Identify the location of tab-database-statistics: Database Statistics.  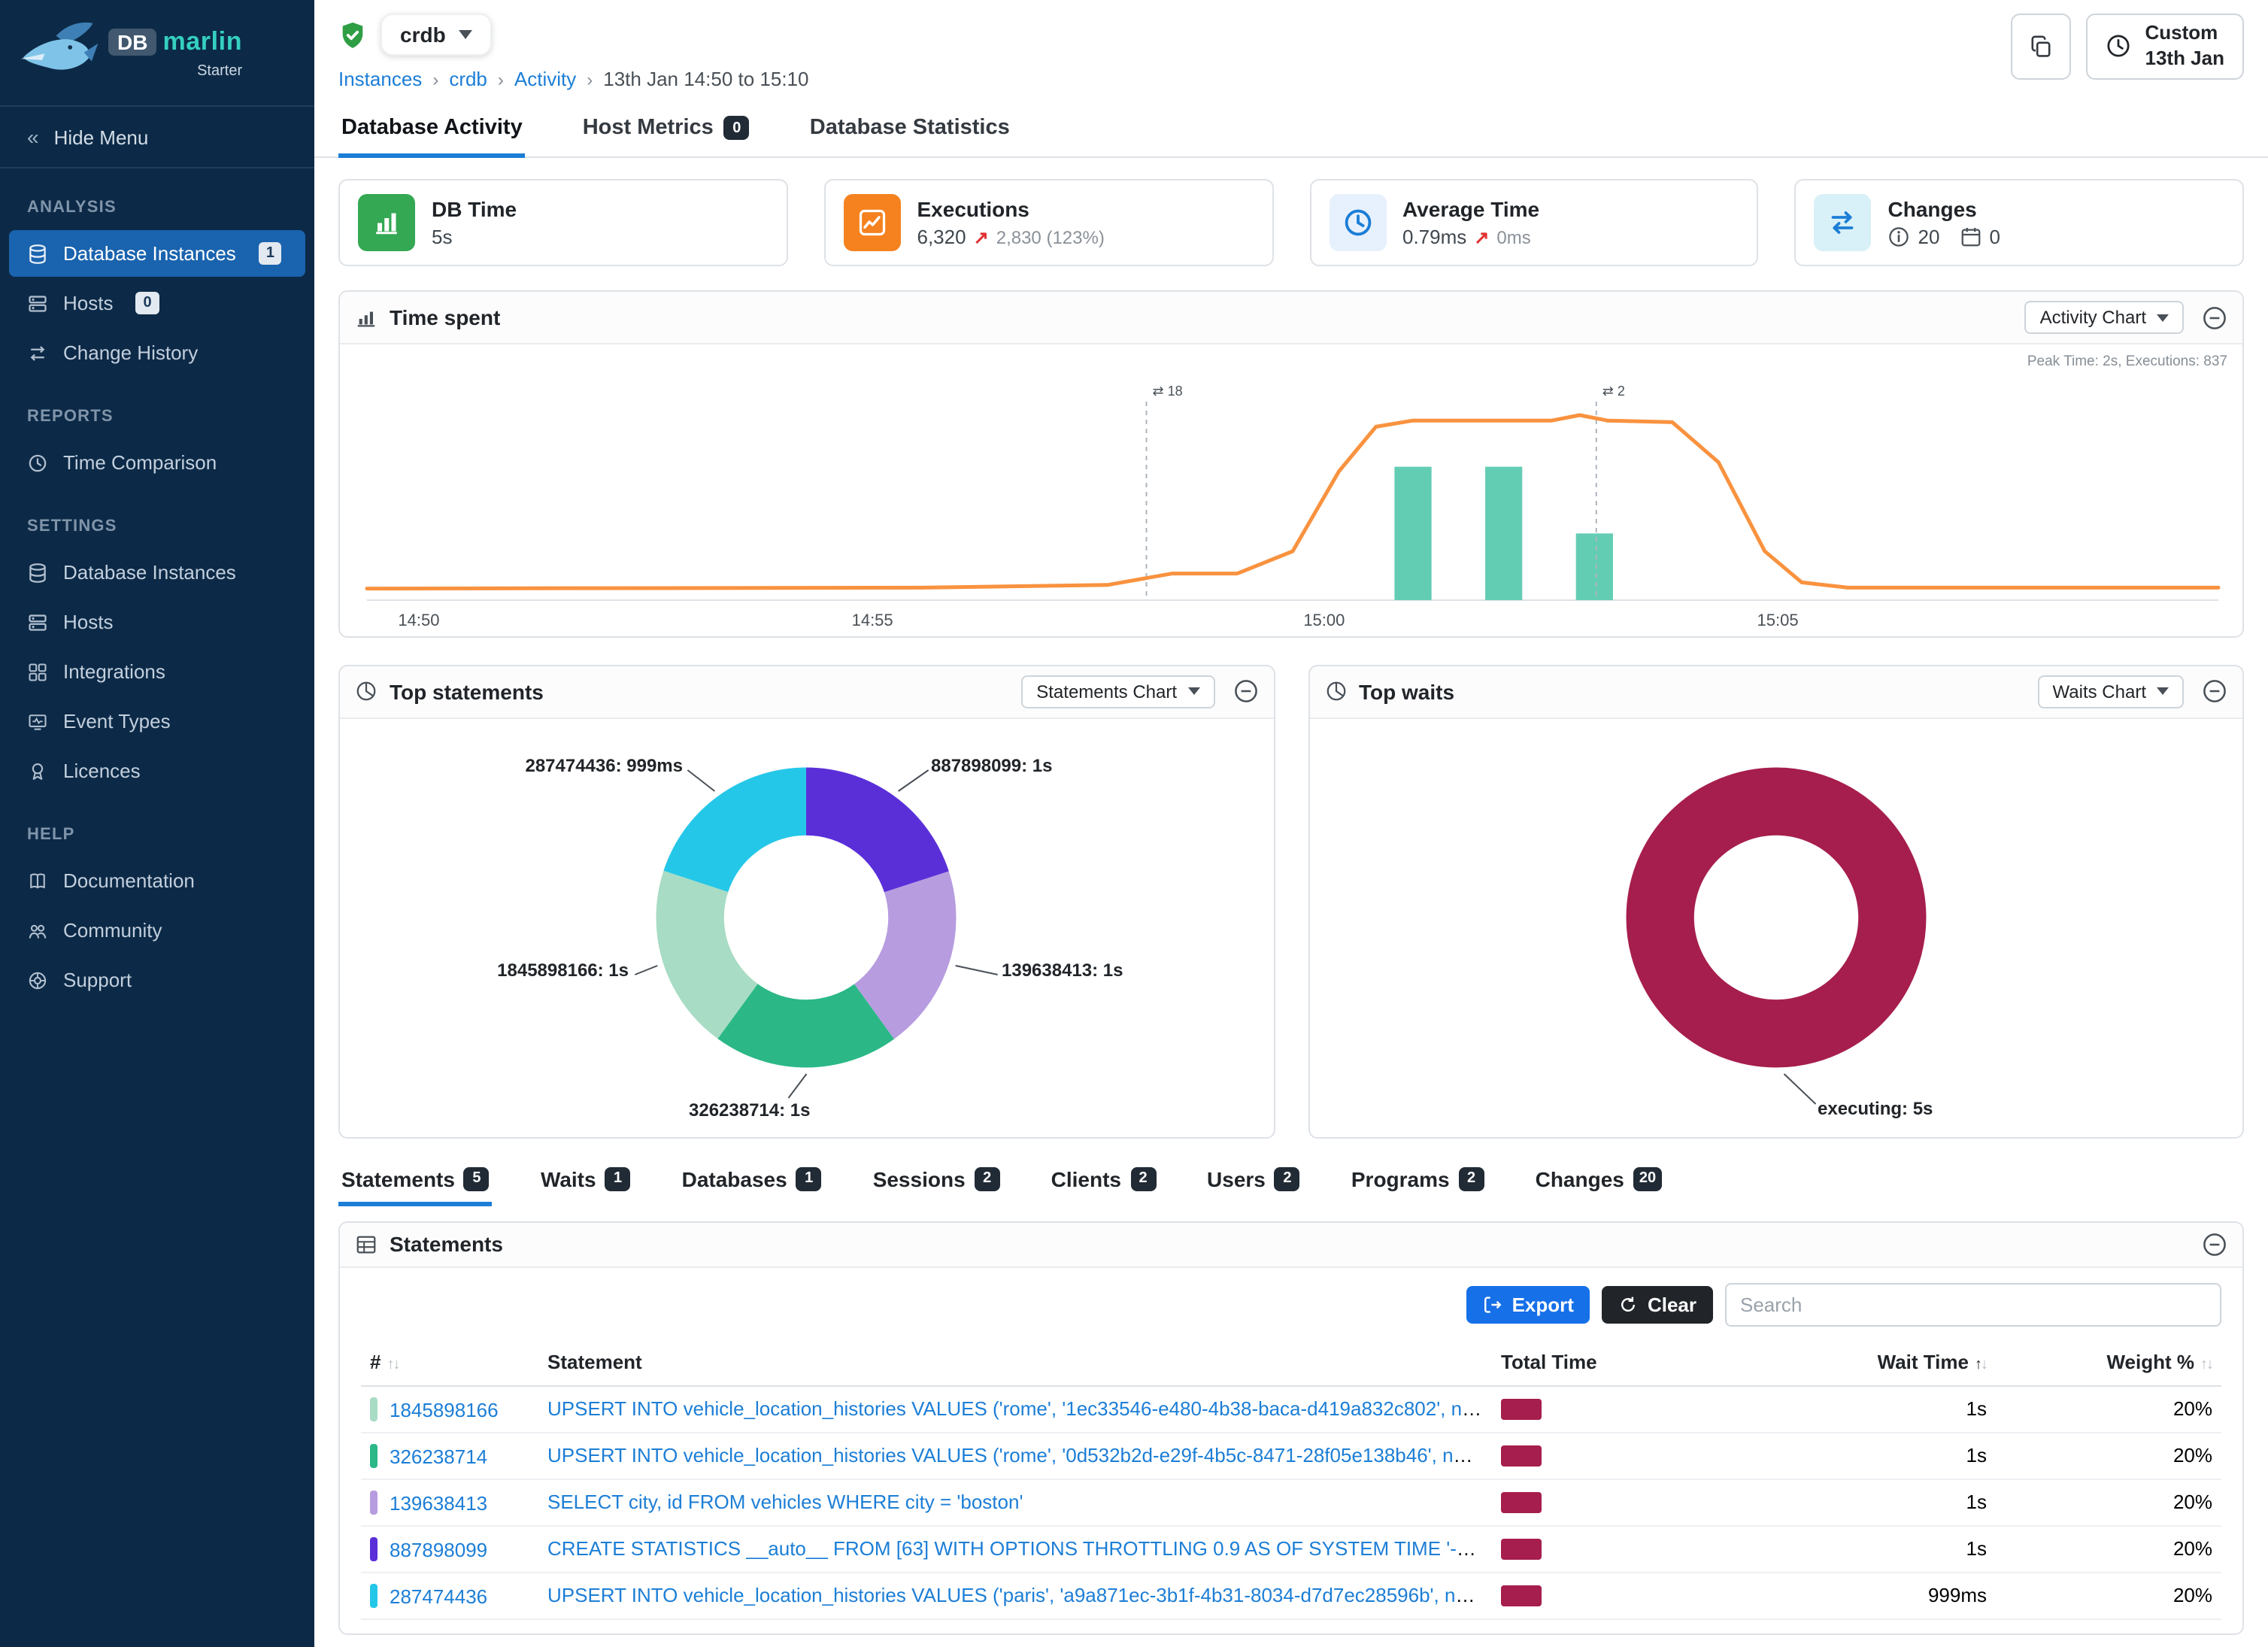
(910, 128).